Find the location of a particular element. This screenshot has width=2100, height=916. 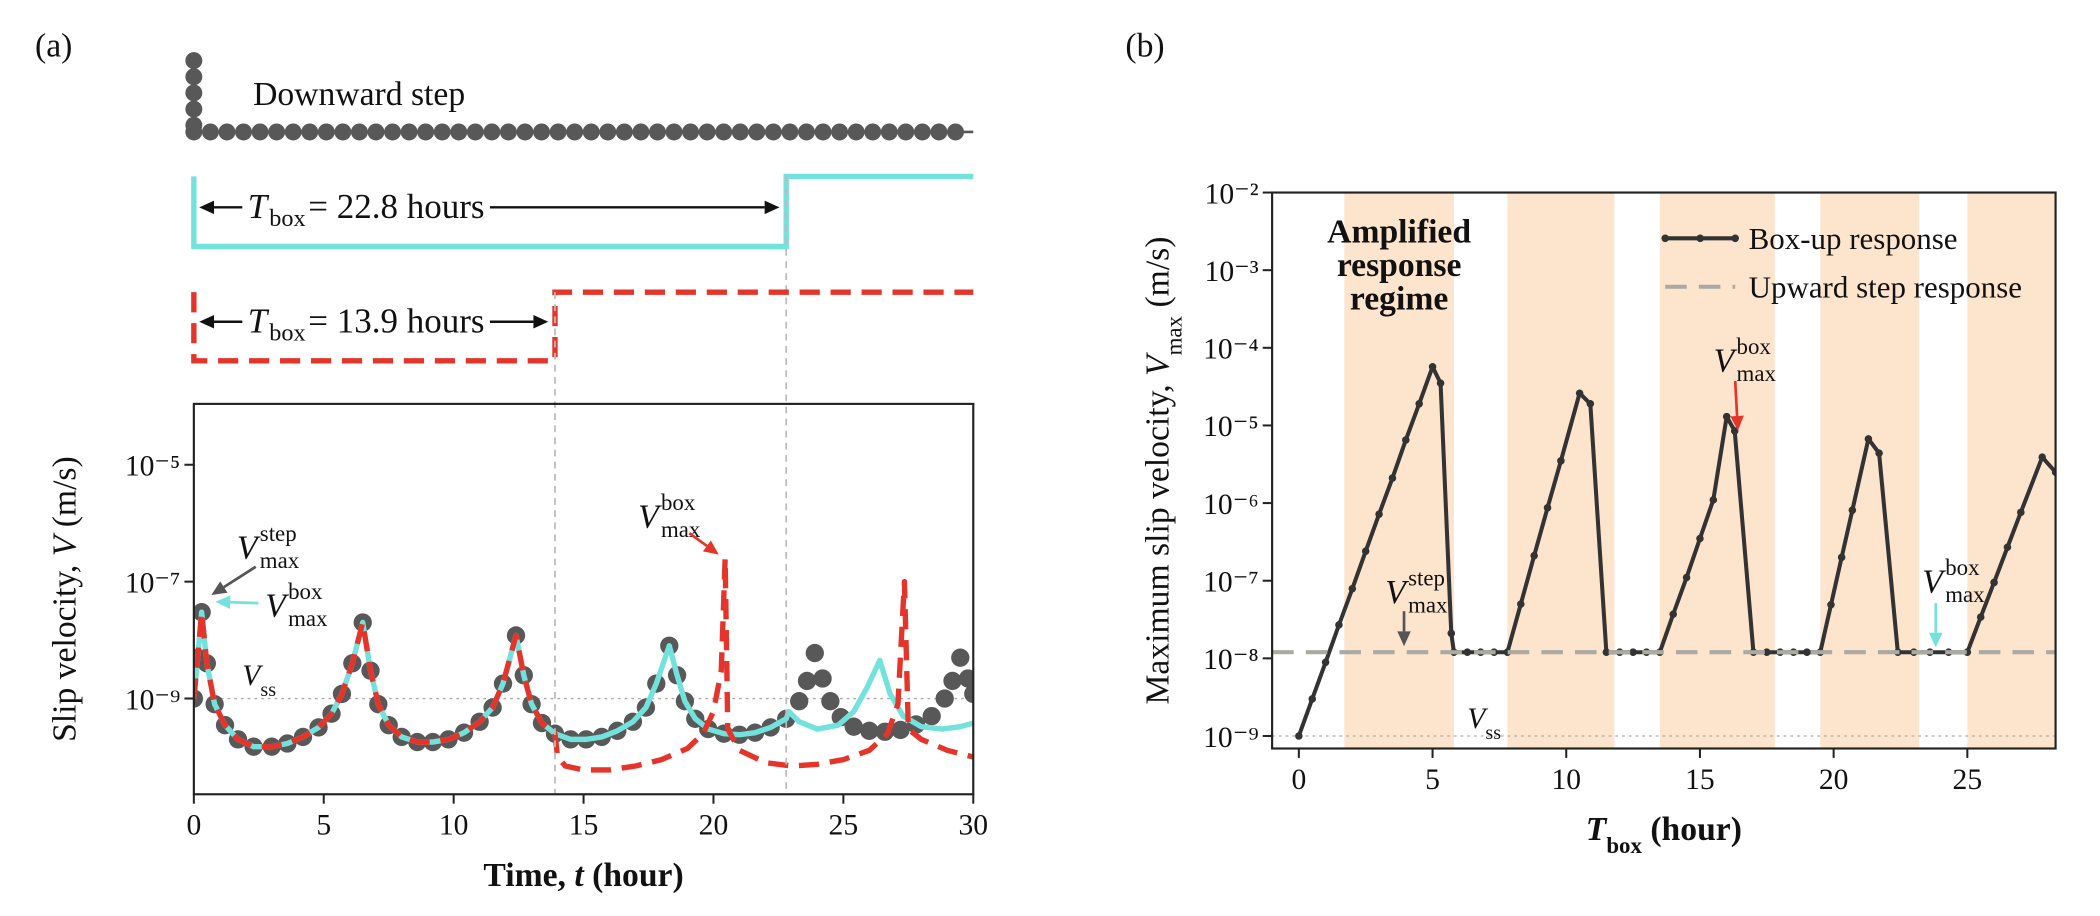

y-tick-label: 10⁻⁸ is located at coordinates (1231, 660).